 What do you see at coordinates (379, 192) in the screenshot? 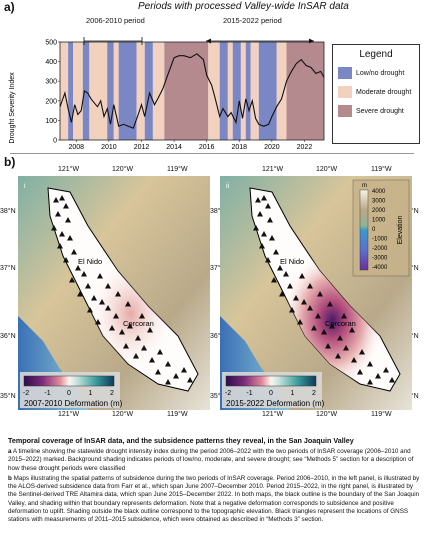
I see `elevation-tick: 4000` at bounding box center [379, 192].